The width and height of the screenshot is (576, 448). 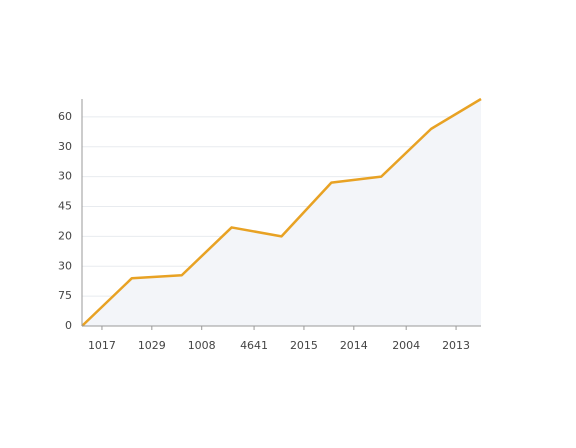 I want to click on y-tick-label: 45, so click(x=65, y=206).